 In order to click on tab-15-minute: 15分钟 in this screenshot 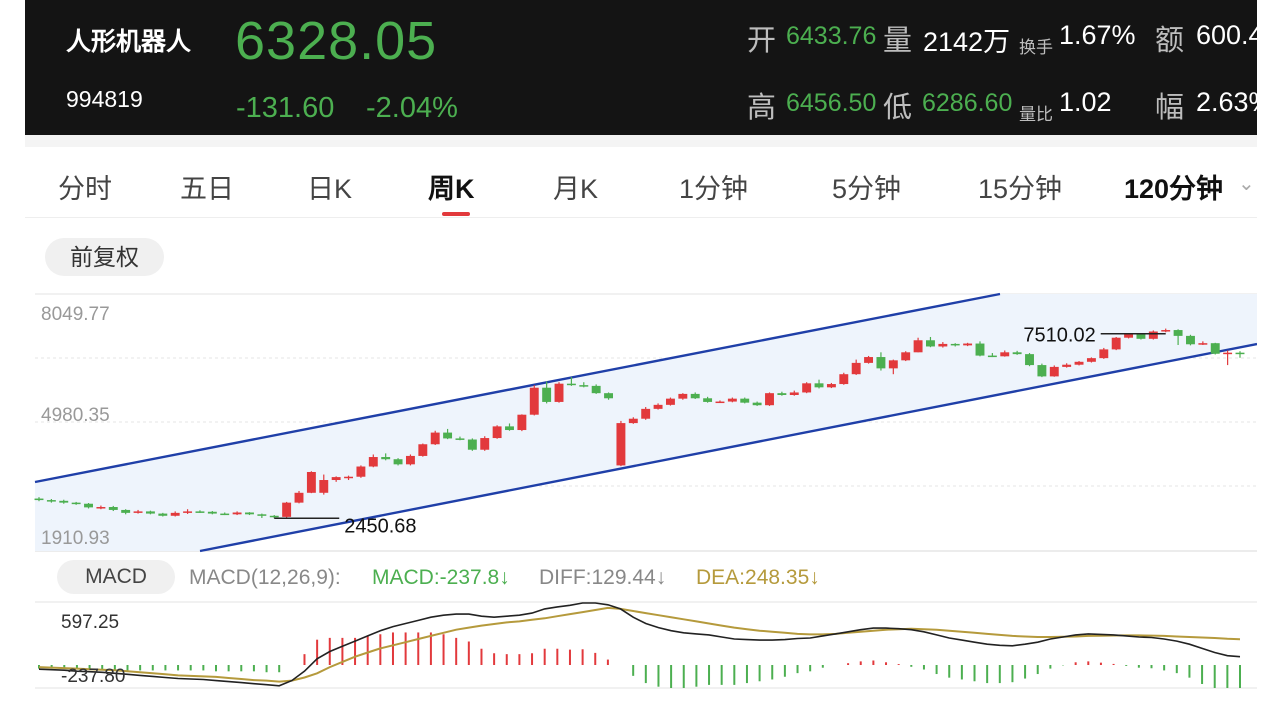, I will do `click(1020, 189)`.